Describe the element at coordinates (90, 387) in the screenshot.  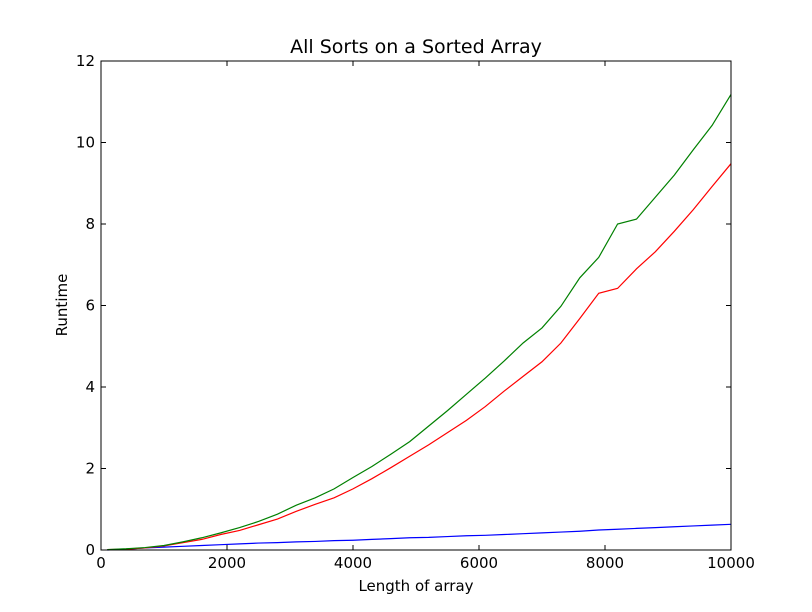
I see `y-tick-label: 4` at that location.